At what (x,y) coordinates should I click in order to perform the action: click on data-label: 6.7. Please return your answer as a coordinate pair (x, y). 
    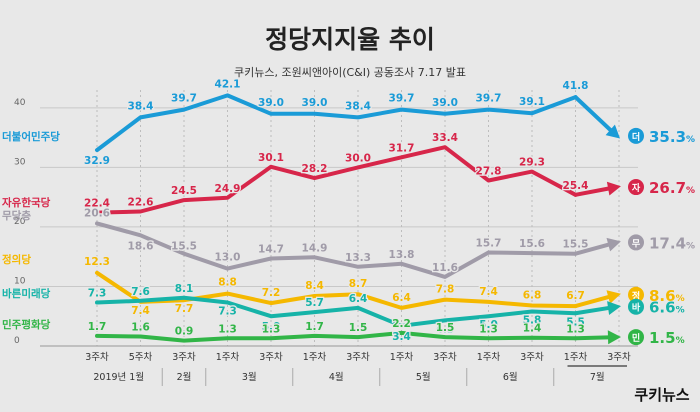
    Looking at the image, I should click on (575, 296).